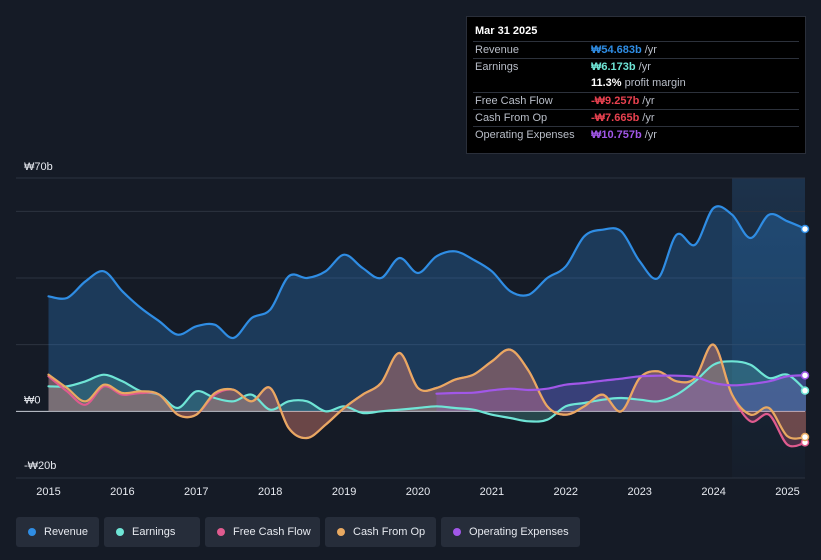 The width and height of the screenshot is (821, 560). Describe the element at coordinates (623, 118) in the screenshot. I see `tooltip-value: -₩7.665b/yr` at that location.